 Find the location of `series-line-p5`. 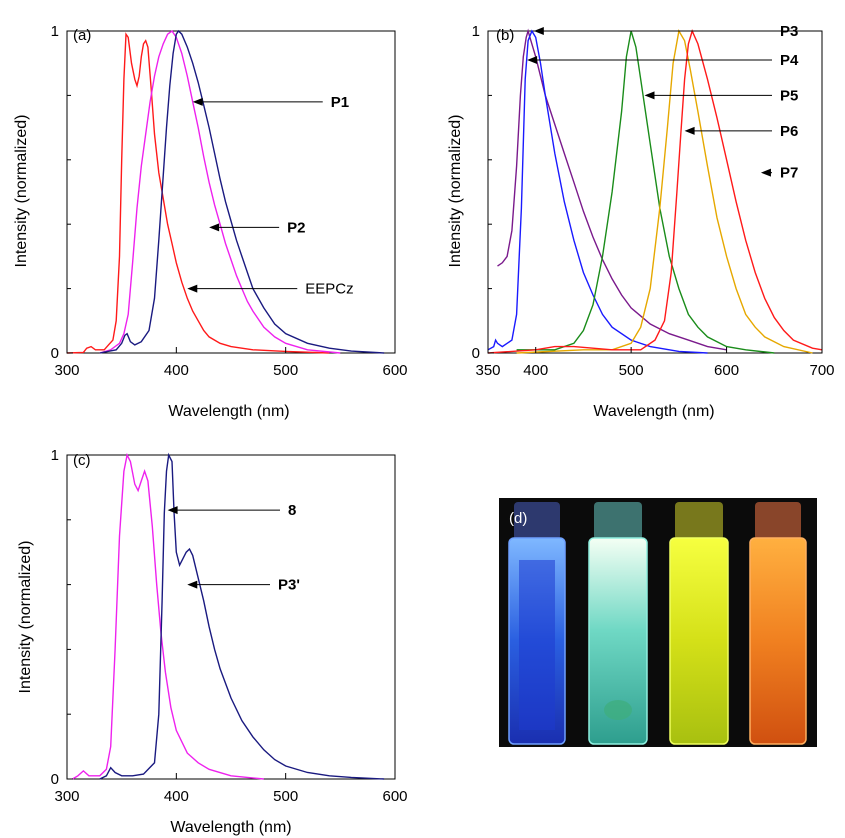

series-line-p5 is located at coordinates (645, 192).